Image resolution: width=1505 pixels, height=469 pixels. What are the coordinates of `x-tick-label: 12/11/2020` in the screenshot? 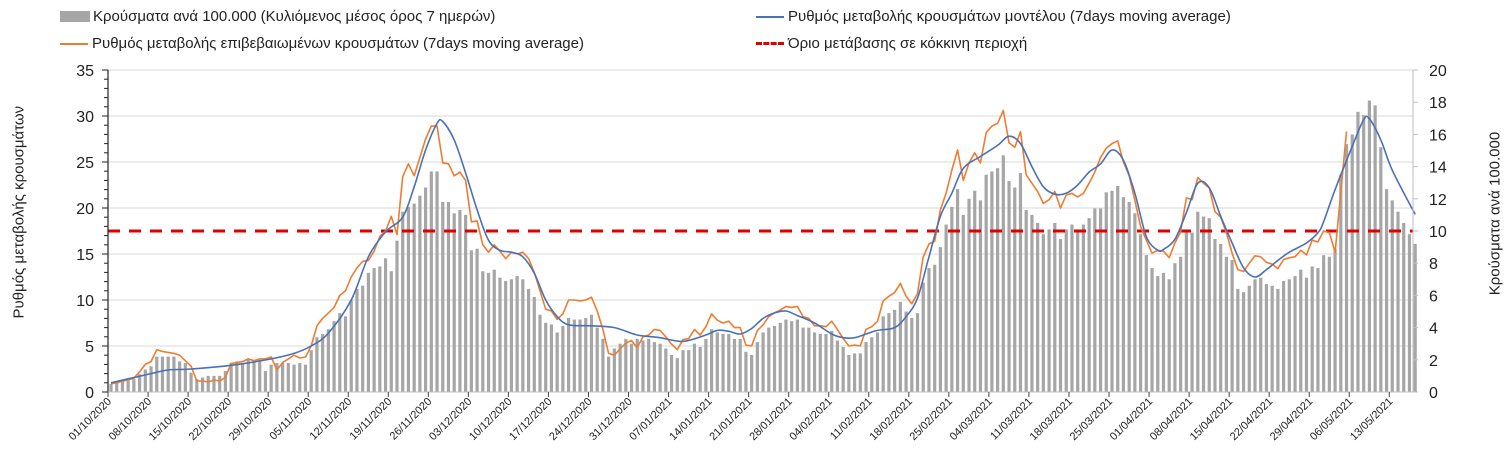 It's located at (331, 419).